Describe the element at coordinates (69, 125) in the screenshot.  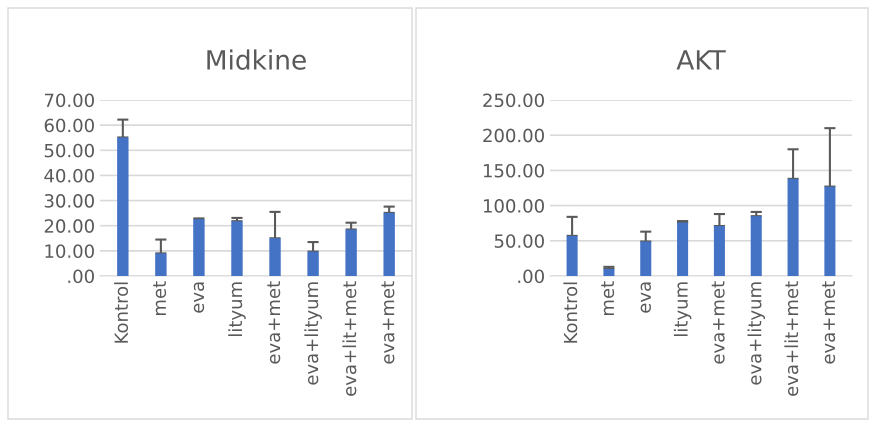
I see `y-tick-label: 60.00` at that location.